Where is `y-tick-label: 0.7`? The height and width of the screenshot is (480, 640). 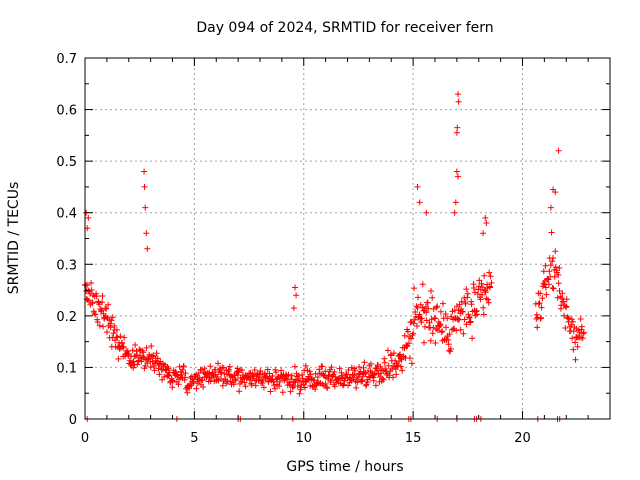 y-tick-label: 0.7 is located at coordinates (66, 59).